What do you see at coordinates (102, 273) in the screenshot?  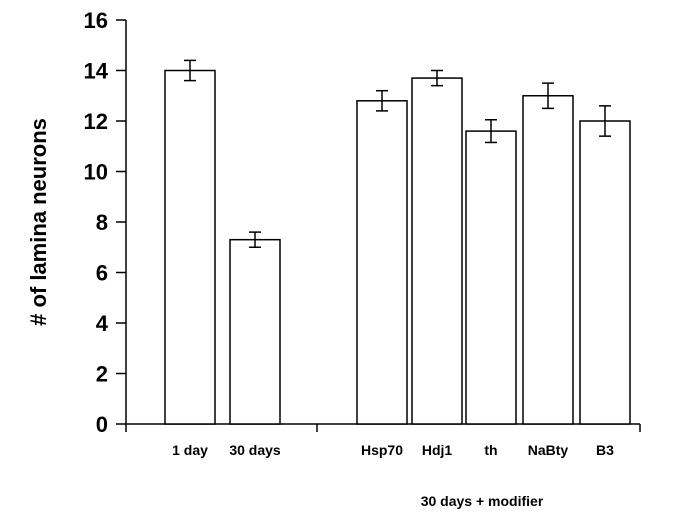 I see `y-tick-label: 6` at bounding box center [102, 273].